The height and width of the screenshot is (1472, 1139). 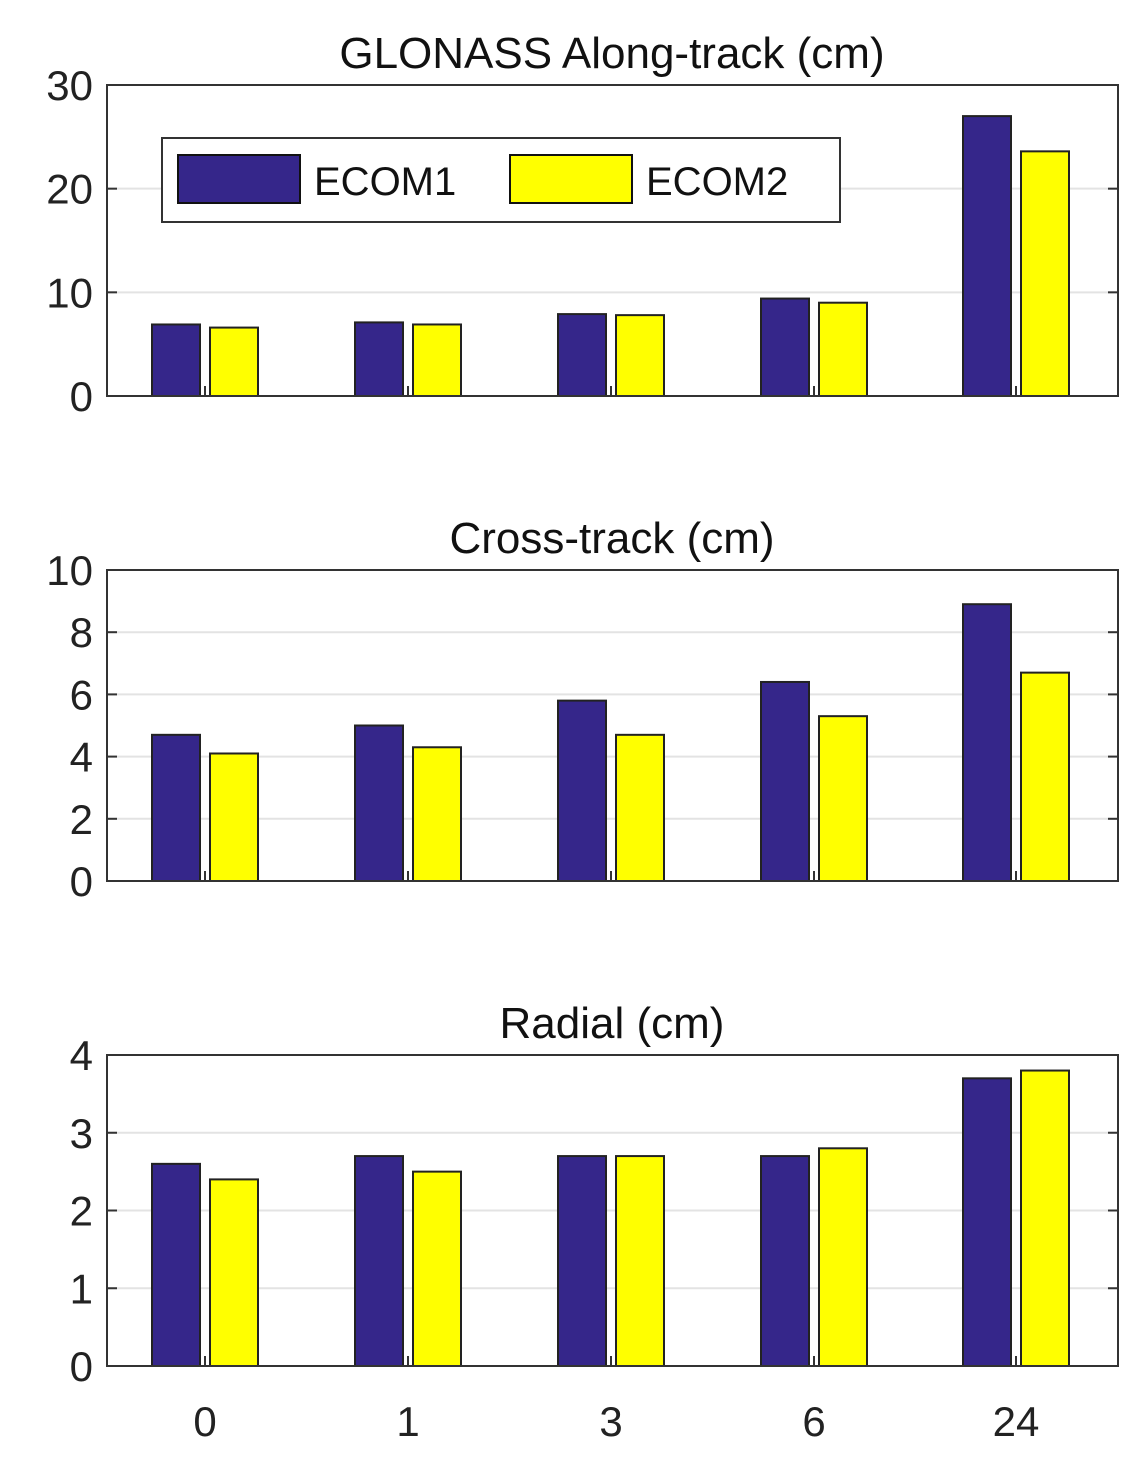 What do you see at coordinates (611, 538) in the screenshot?
I see `panel-title-cross-track: Cross-track (cm)` at bounding box center [611, 538].